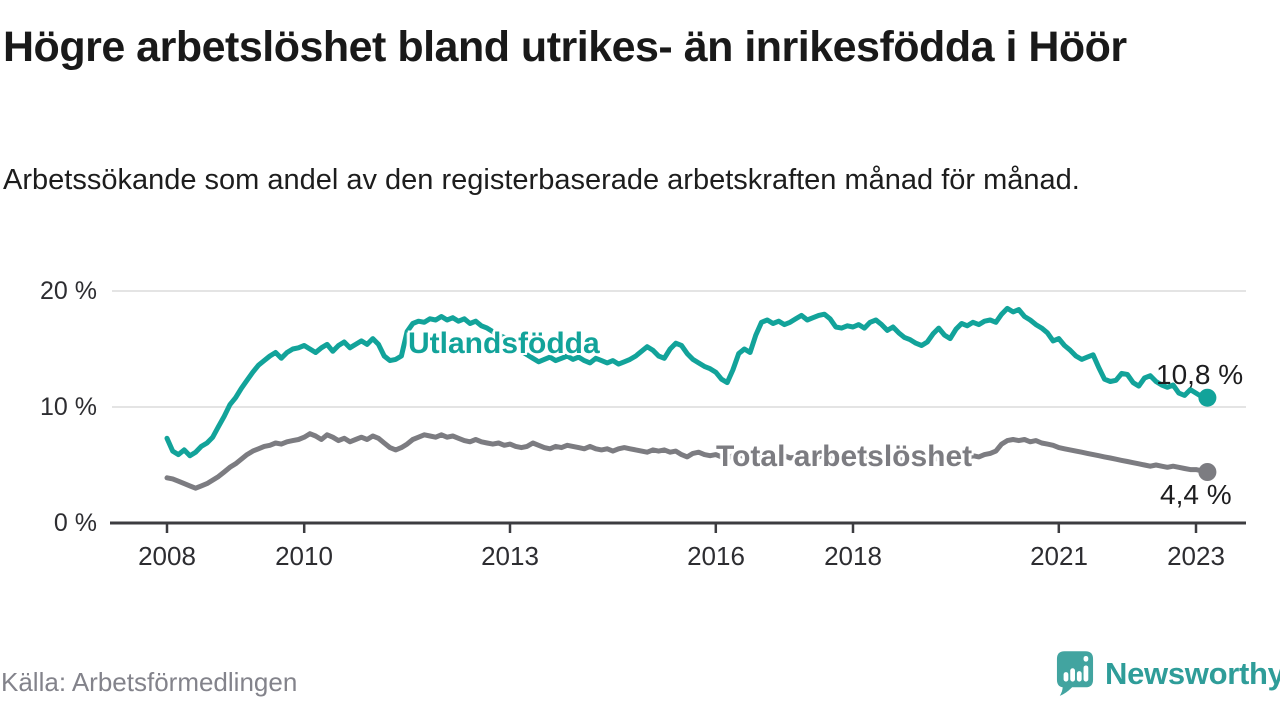 The height and width of the screenshot is (720, 1280). I want to click on newsworthy-logo: Newsworthy, so click(1168, 674).